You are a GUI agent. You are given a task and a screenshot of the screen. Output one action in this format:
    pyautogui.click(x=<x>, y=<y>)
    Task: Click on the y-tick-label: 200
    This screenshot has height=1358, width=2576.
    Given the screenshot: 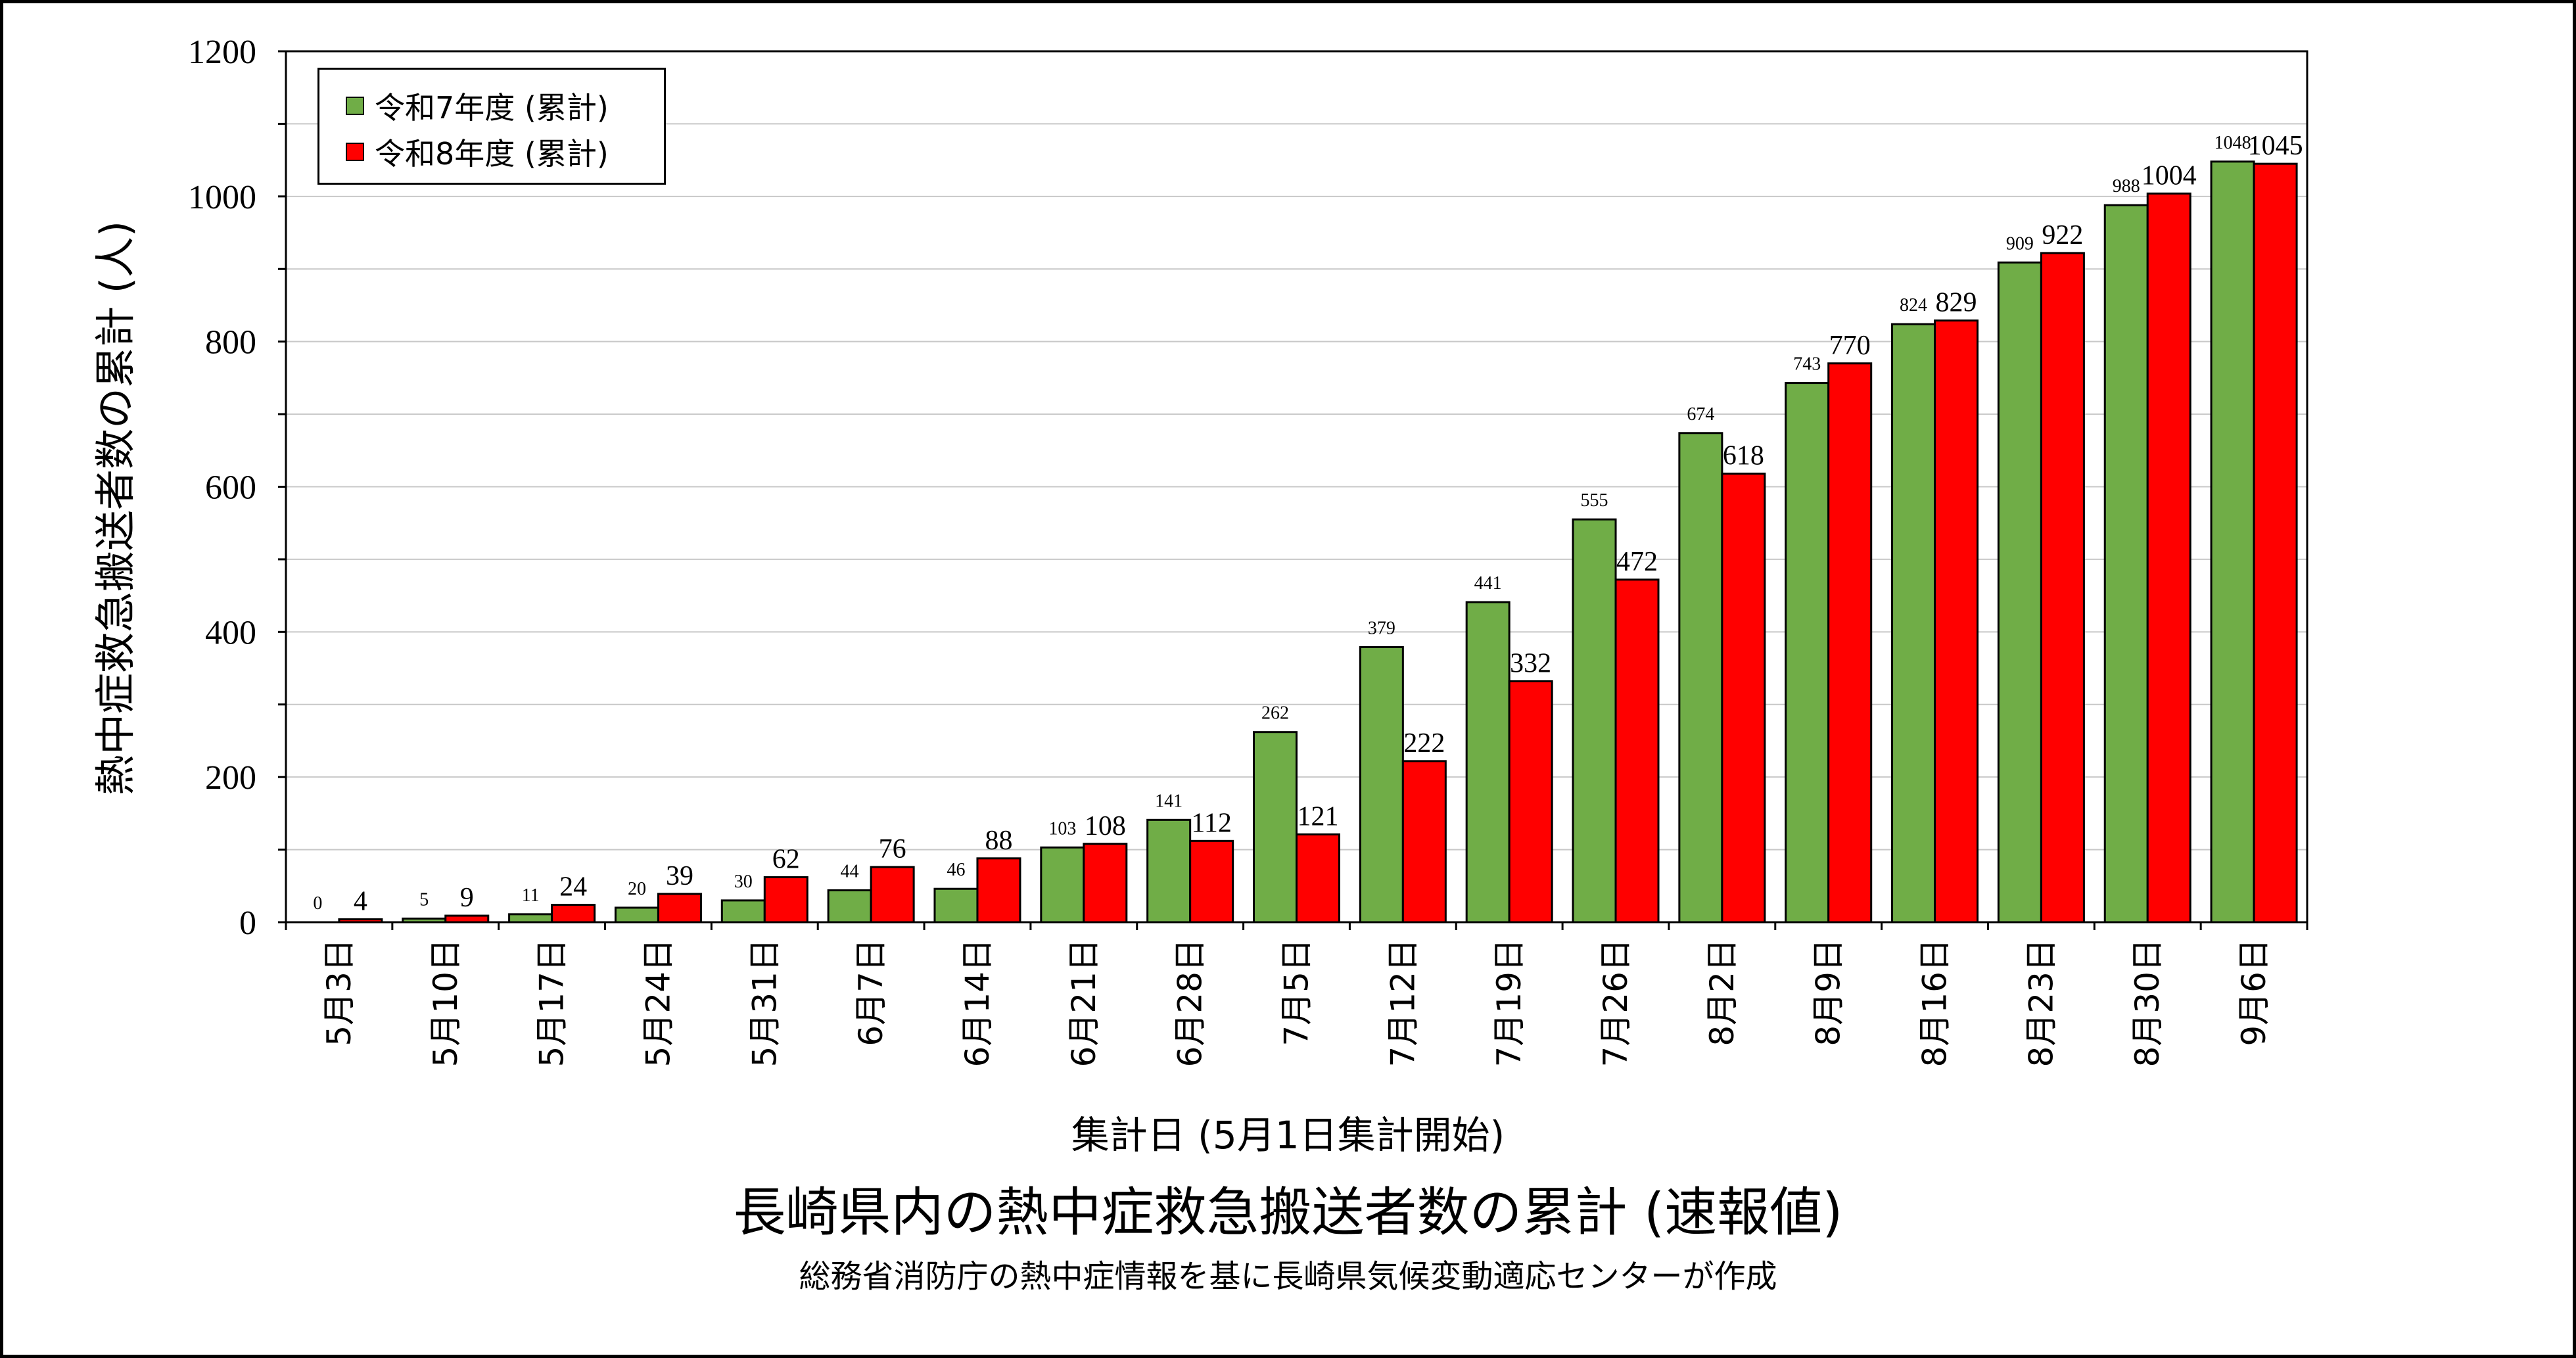 What is the action you would take?
    pyautogui.click(x=230, y=778)
    